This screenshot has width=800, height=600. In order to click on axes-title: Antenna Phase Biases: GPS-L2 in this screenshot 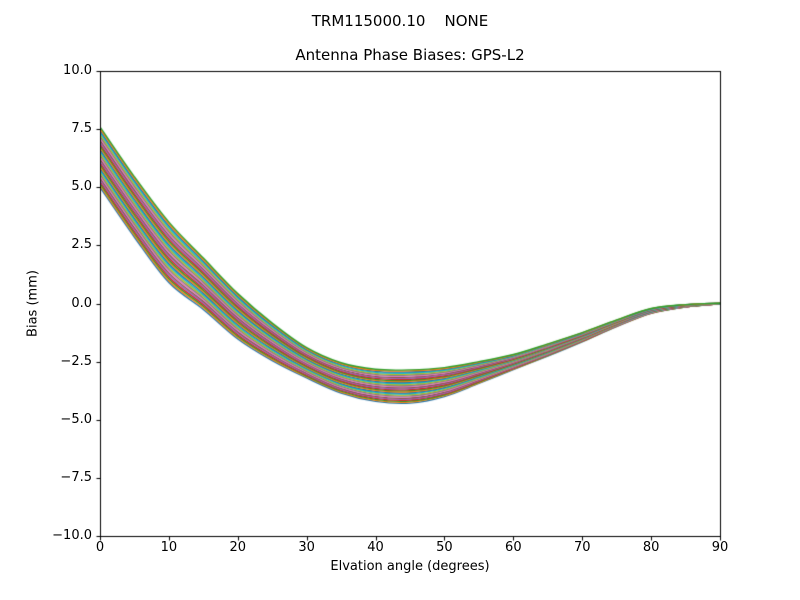, I will do `click(410, 55)`.